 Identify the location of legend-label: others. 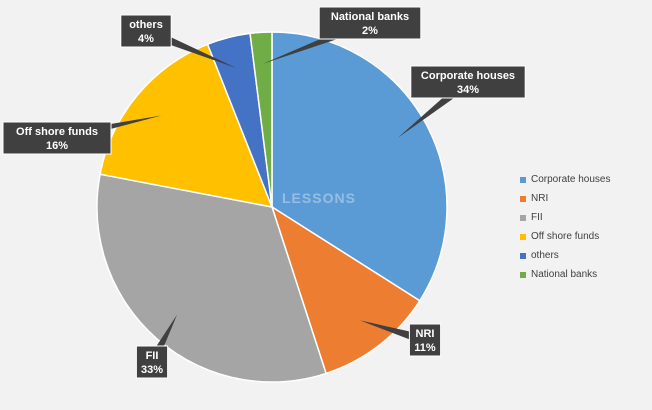
(545, 255).